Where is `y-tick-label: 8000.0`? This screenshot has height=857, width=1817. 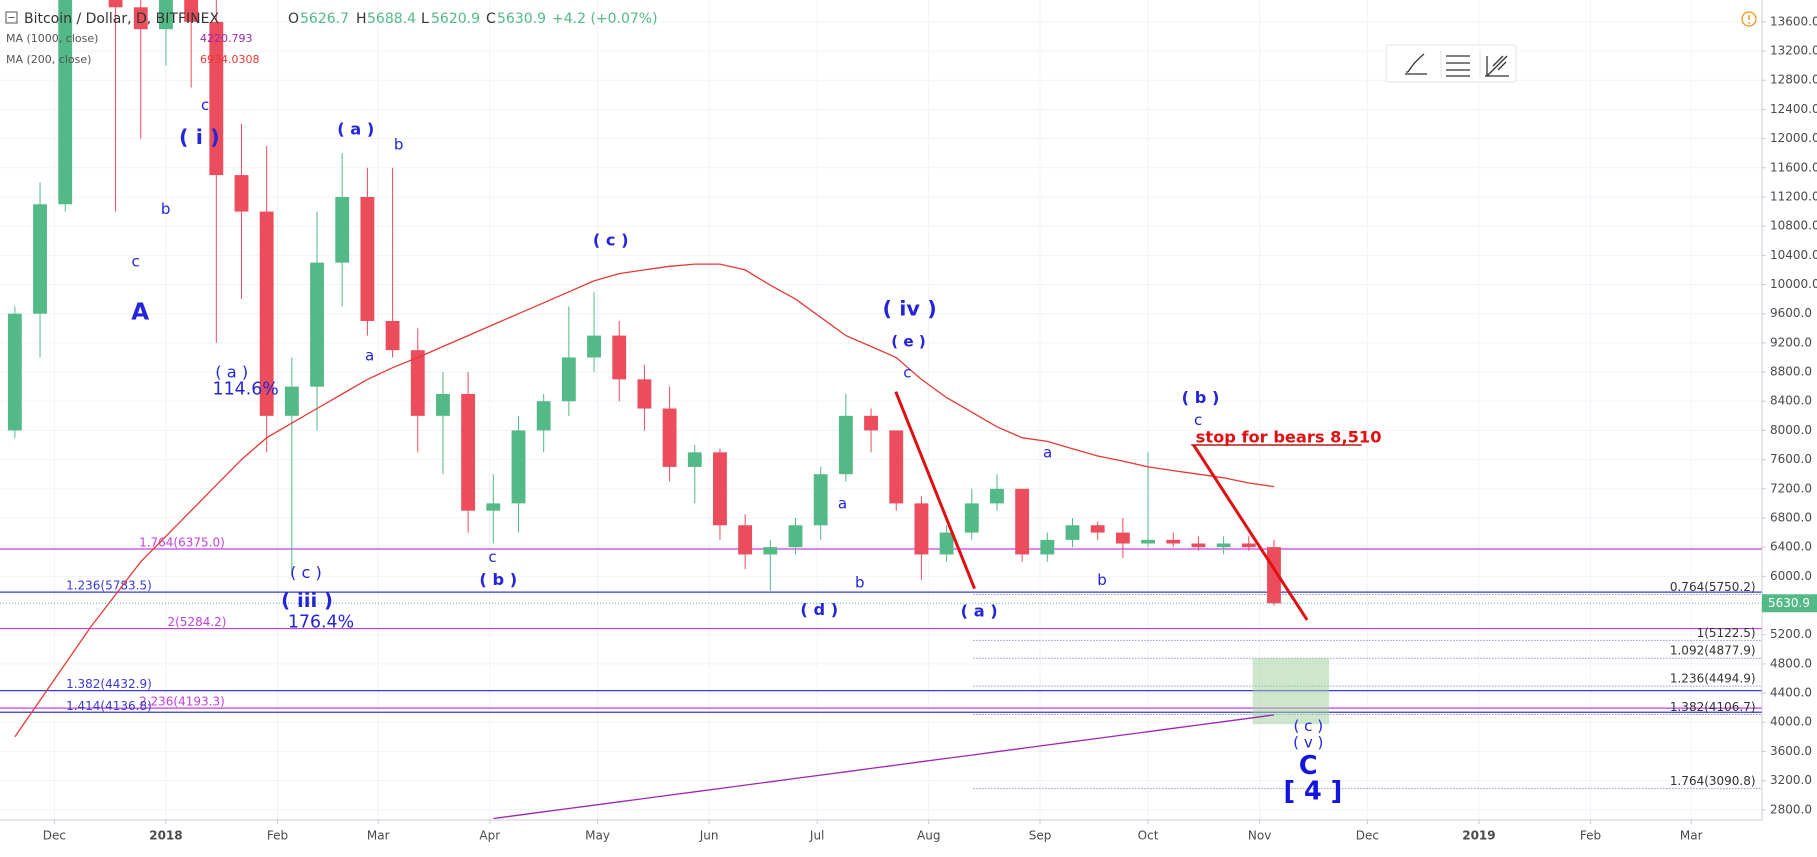
y-tick-label: 8000.0 is located at coordinates (1791, 430).